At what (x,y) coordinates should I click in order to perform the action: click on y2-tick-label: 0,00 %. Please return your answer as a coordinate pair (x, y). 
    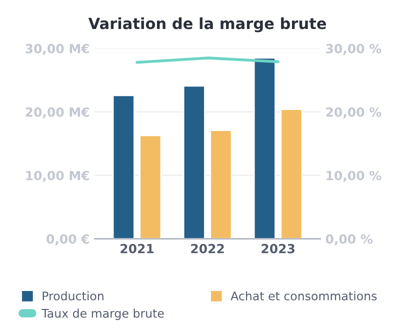
    Looking at the image, I should click on (349, 240).